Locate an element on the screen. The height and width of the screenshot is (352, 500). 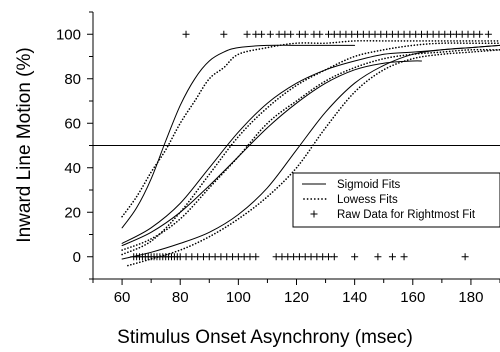
x-tick-label: 100 is located at coordinates (238, 297).